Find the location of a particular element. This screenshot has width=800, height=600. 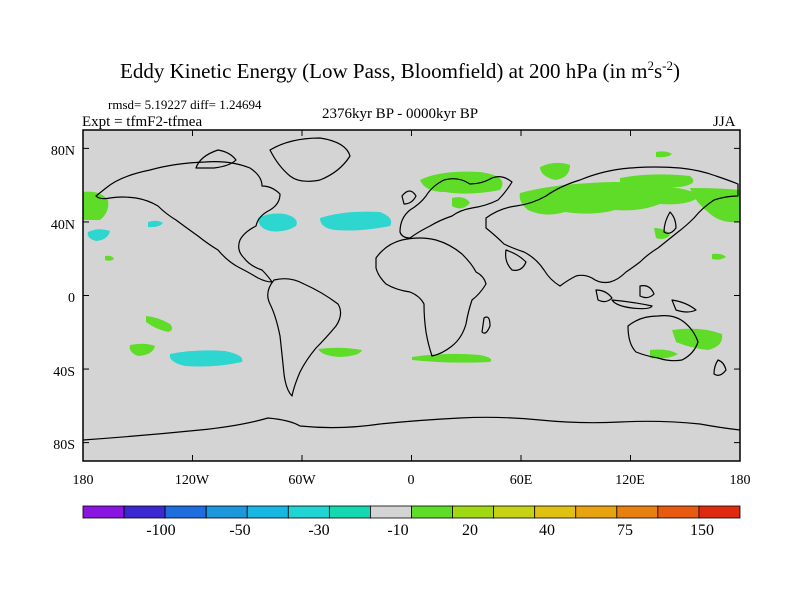

colorbar-label: -30 is located at coordinates (318, 530).